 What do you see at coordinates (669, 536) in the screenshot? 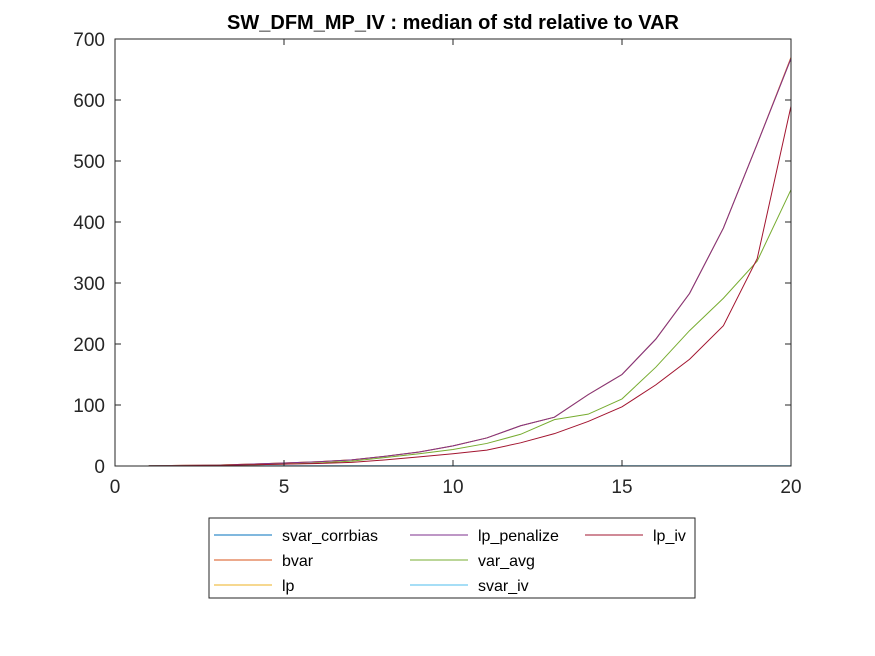
I see `legend-label-lp-iv: lp_iv` at bounding box center [669, 536].